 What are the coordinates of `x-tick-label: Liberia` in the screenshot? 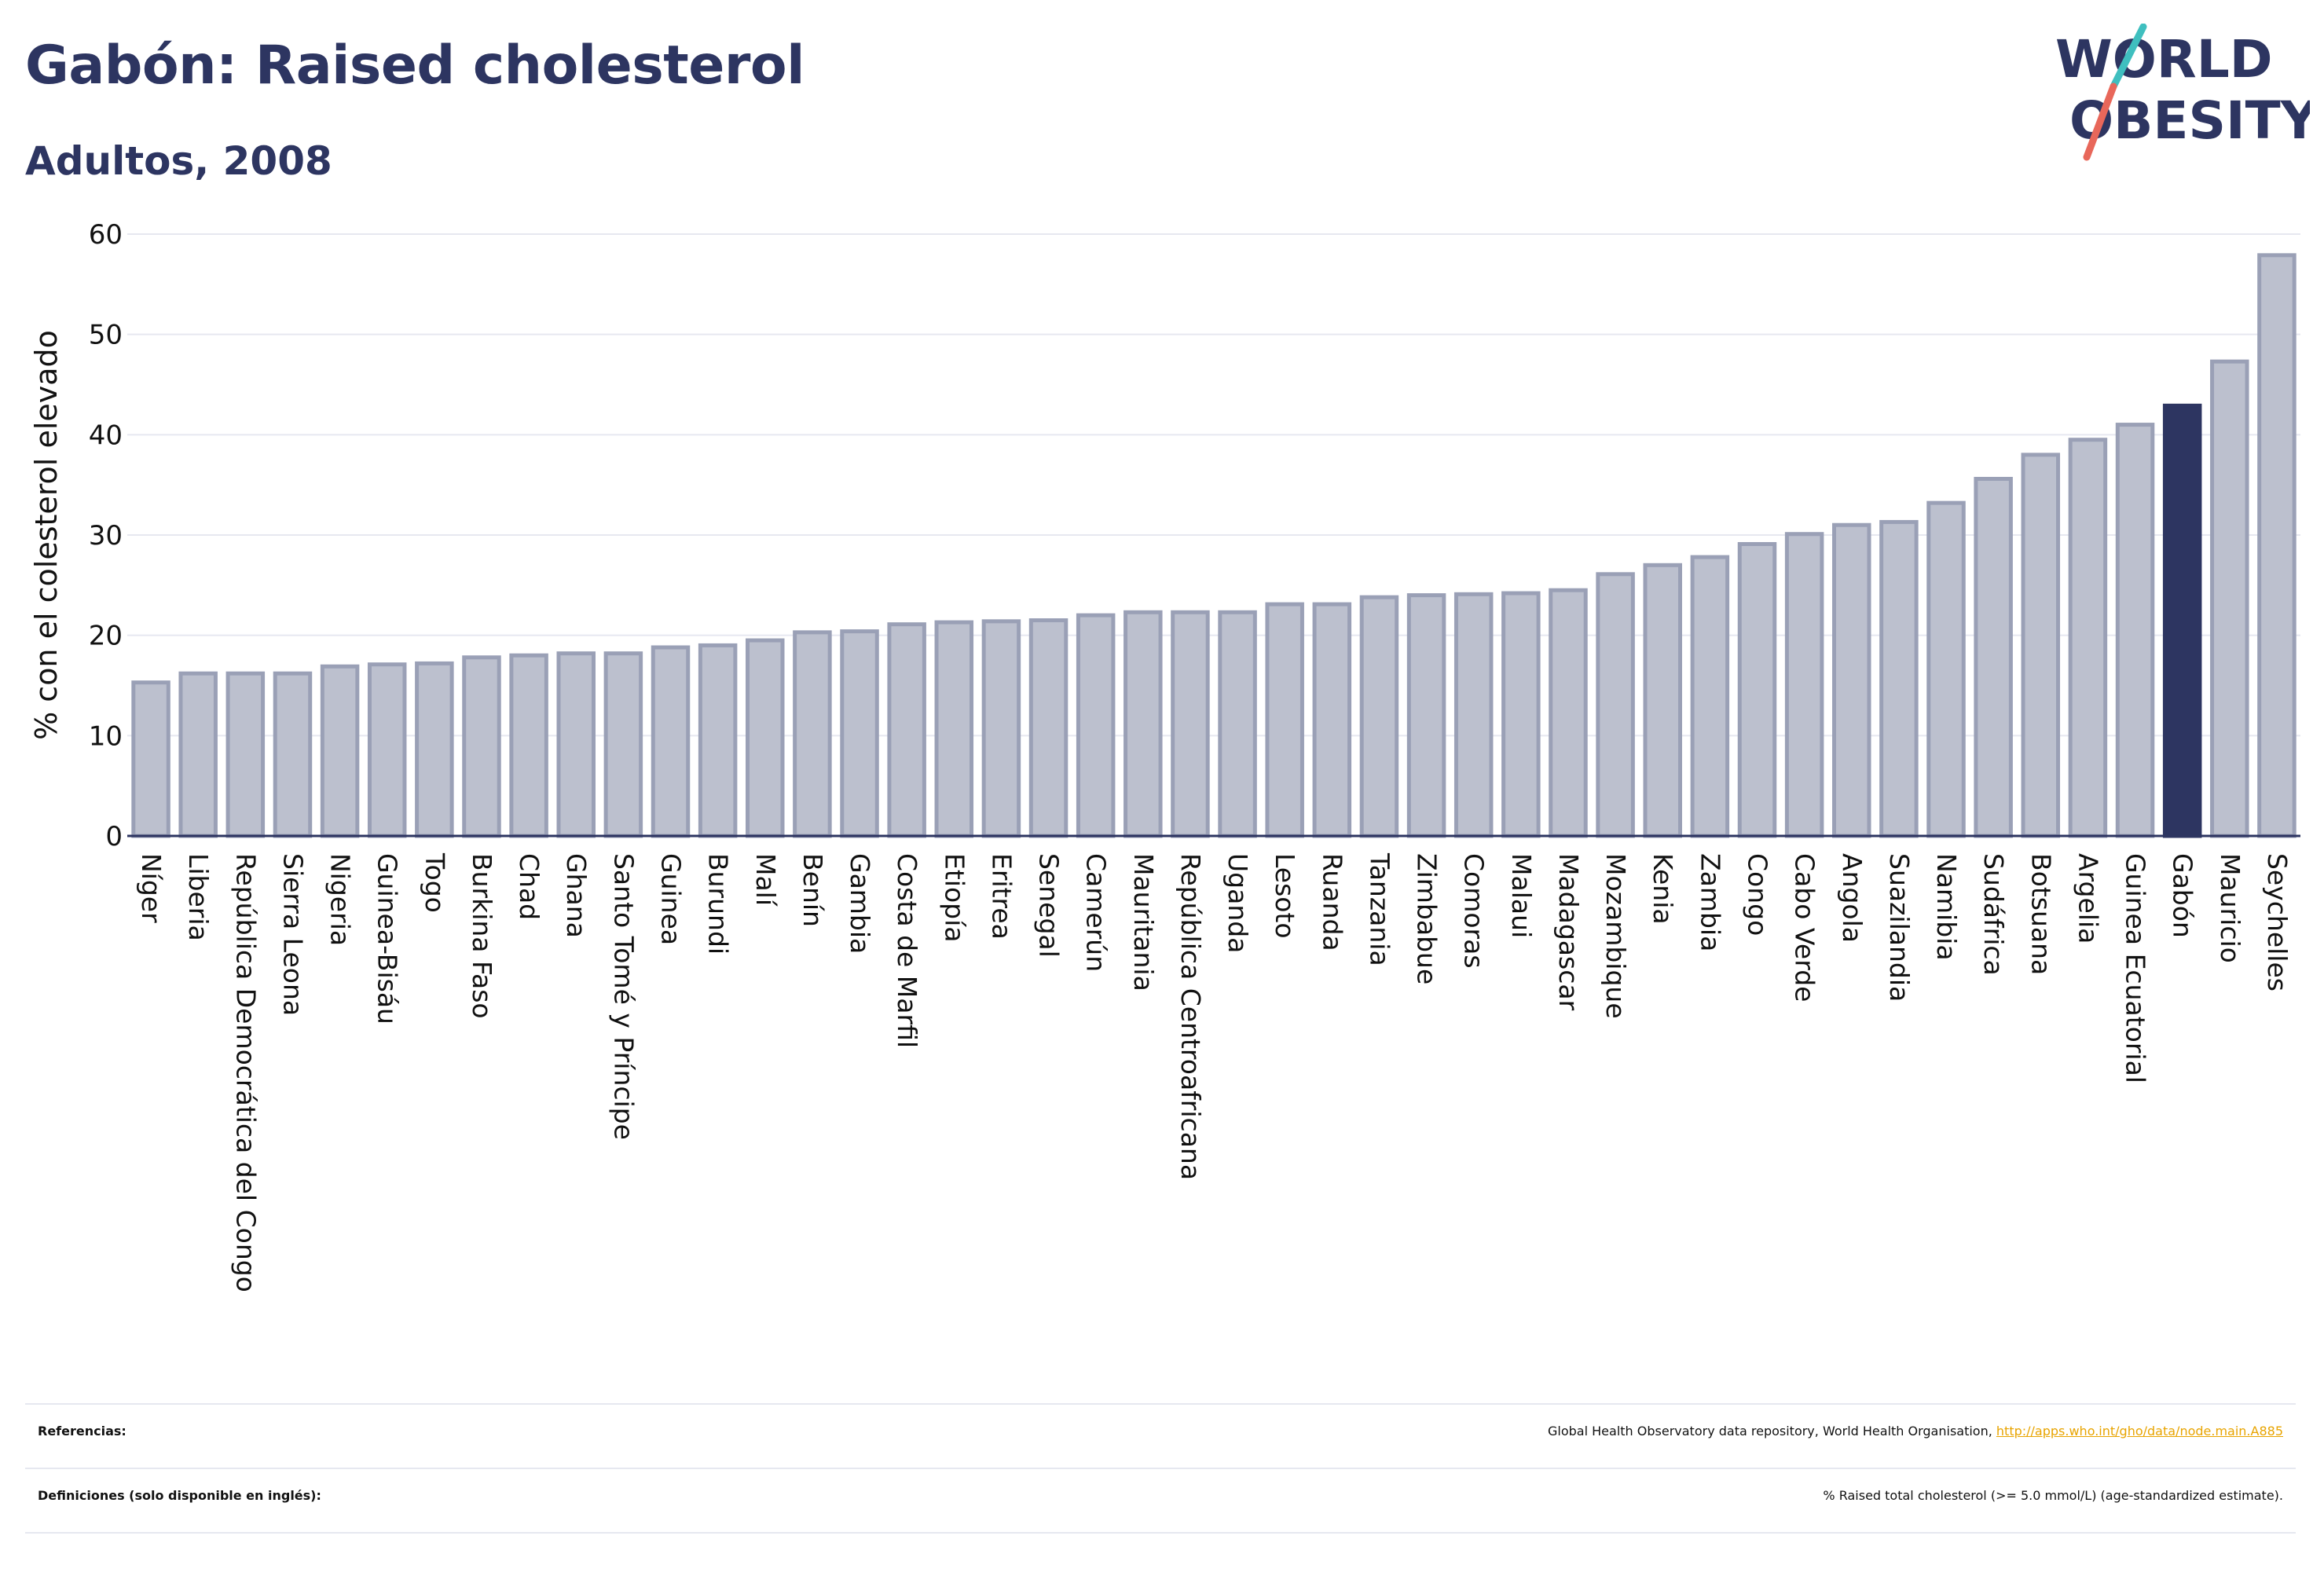 It's located at (198, 897).